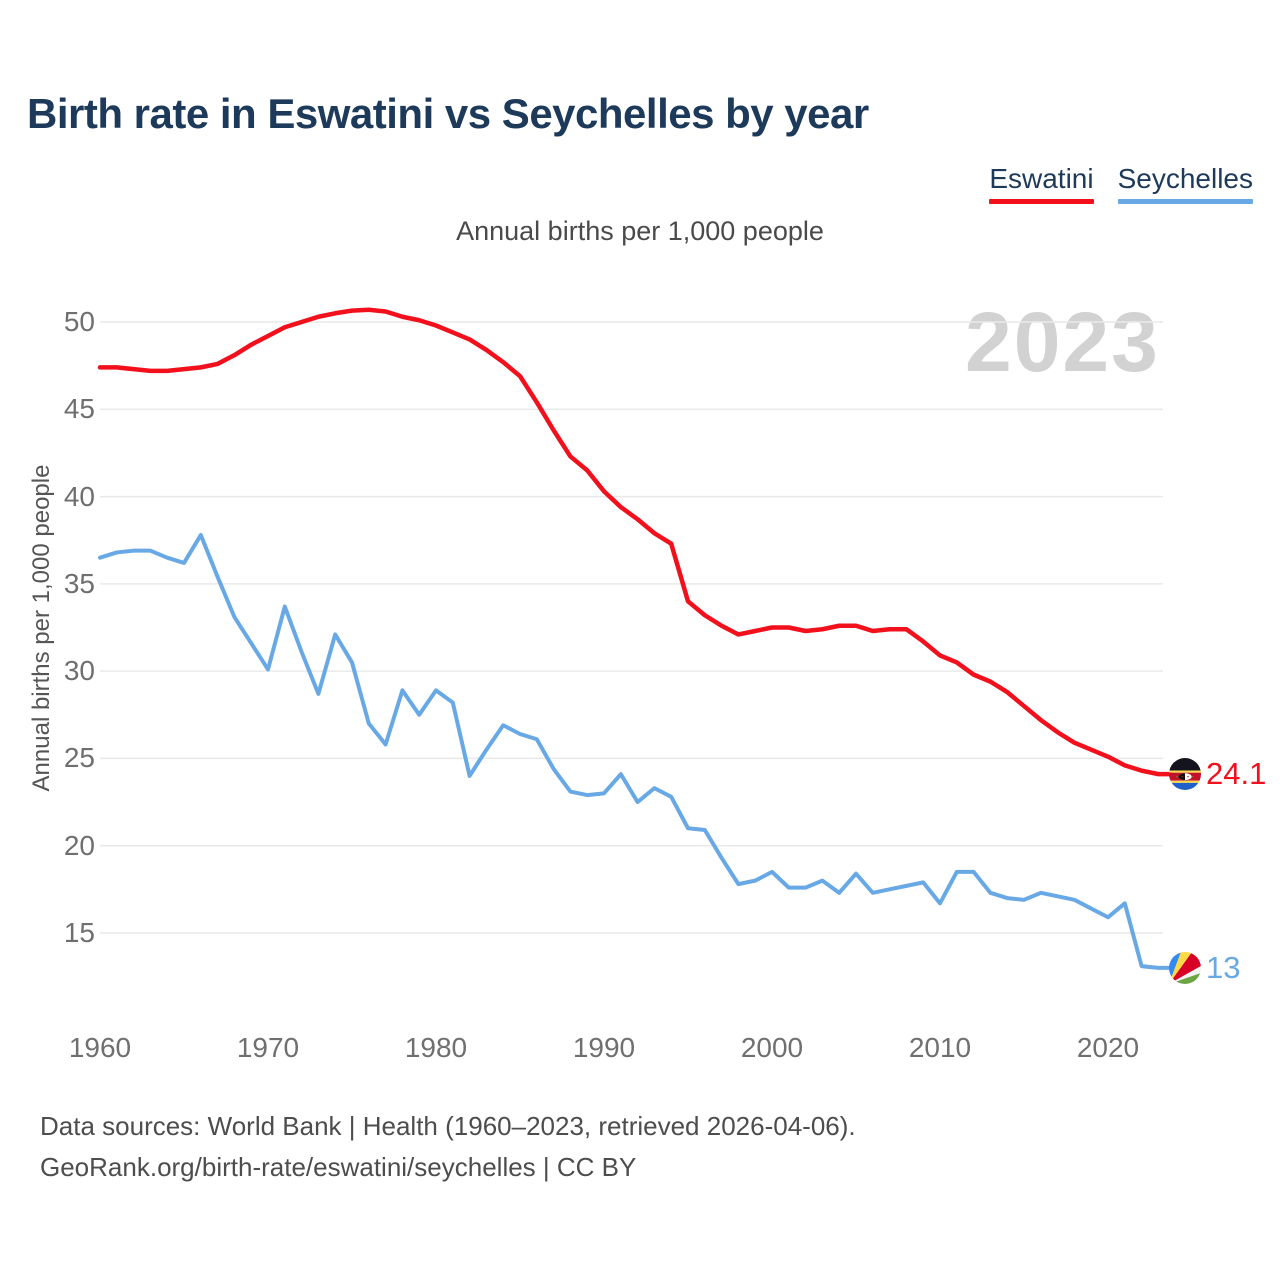 The width and height of the screenshot is (1280, 1280). I want to click on x-tick-label: 1980, so click(436, 1047).